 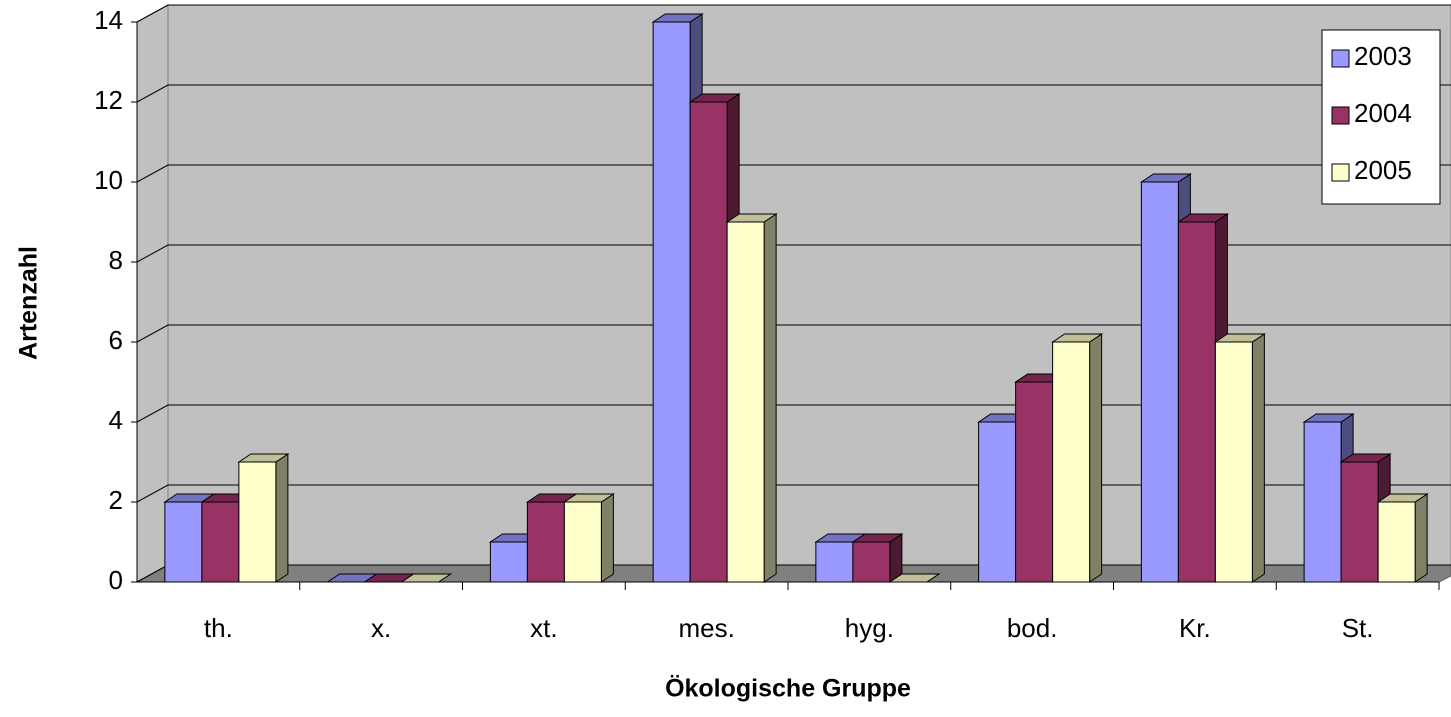 I want to click on x-tick-label: xt., so click(x=543, y=628).